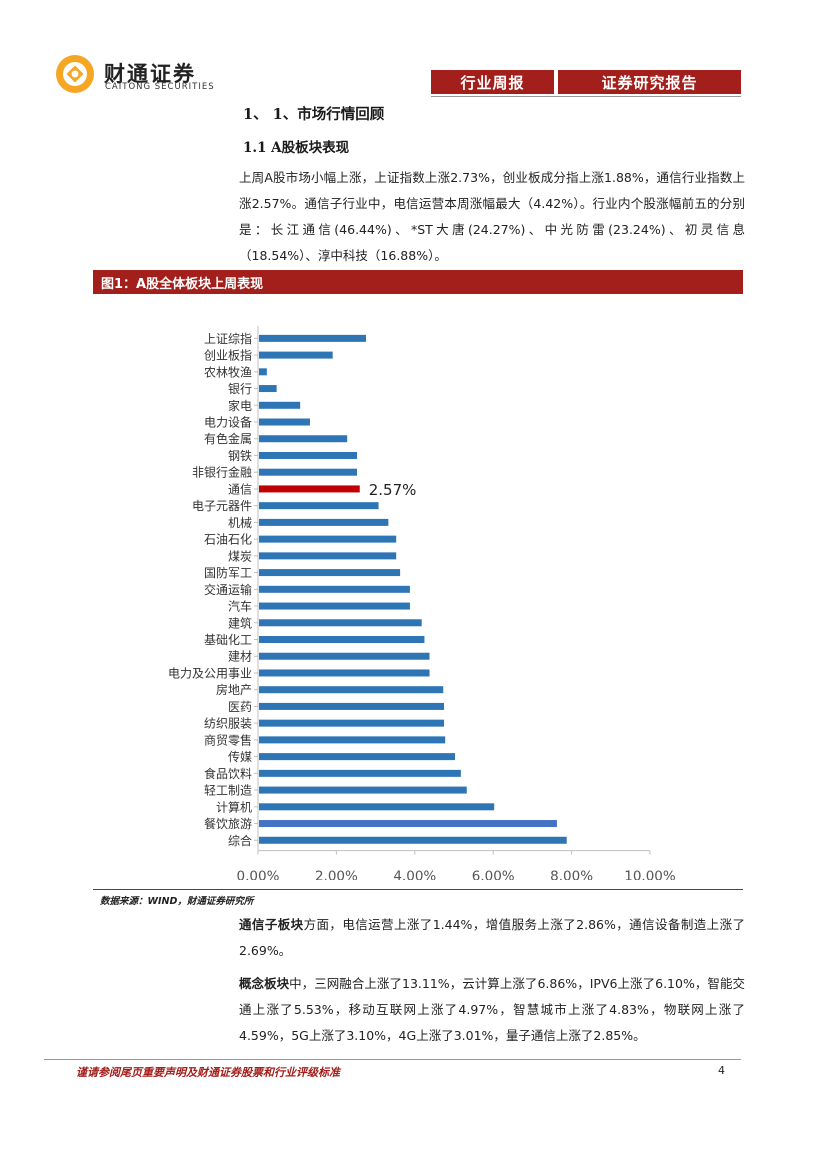 The image size is (827, 1170). Describe the element at coordinates (308, 472) in the screenshot. I see `bar-非银行金融` at that location.